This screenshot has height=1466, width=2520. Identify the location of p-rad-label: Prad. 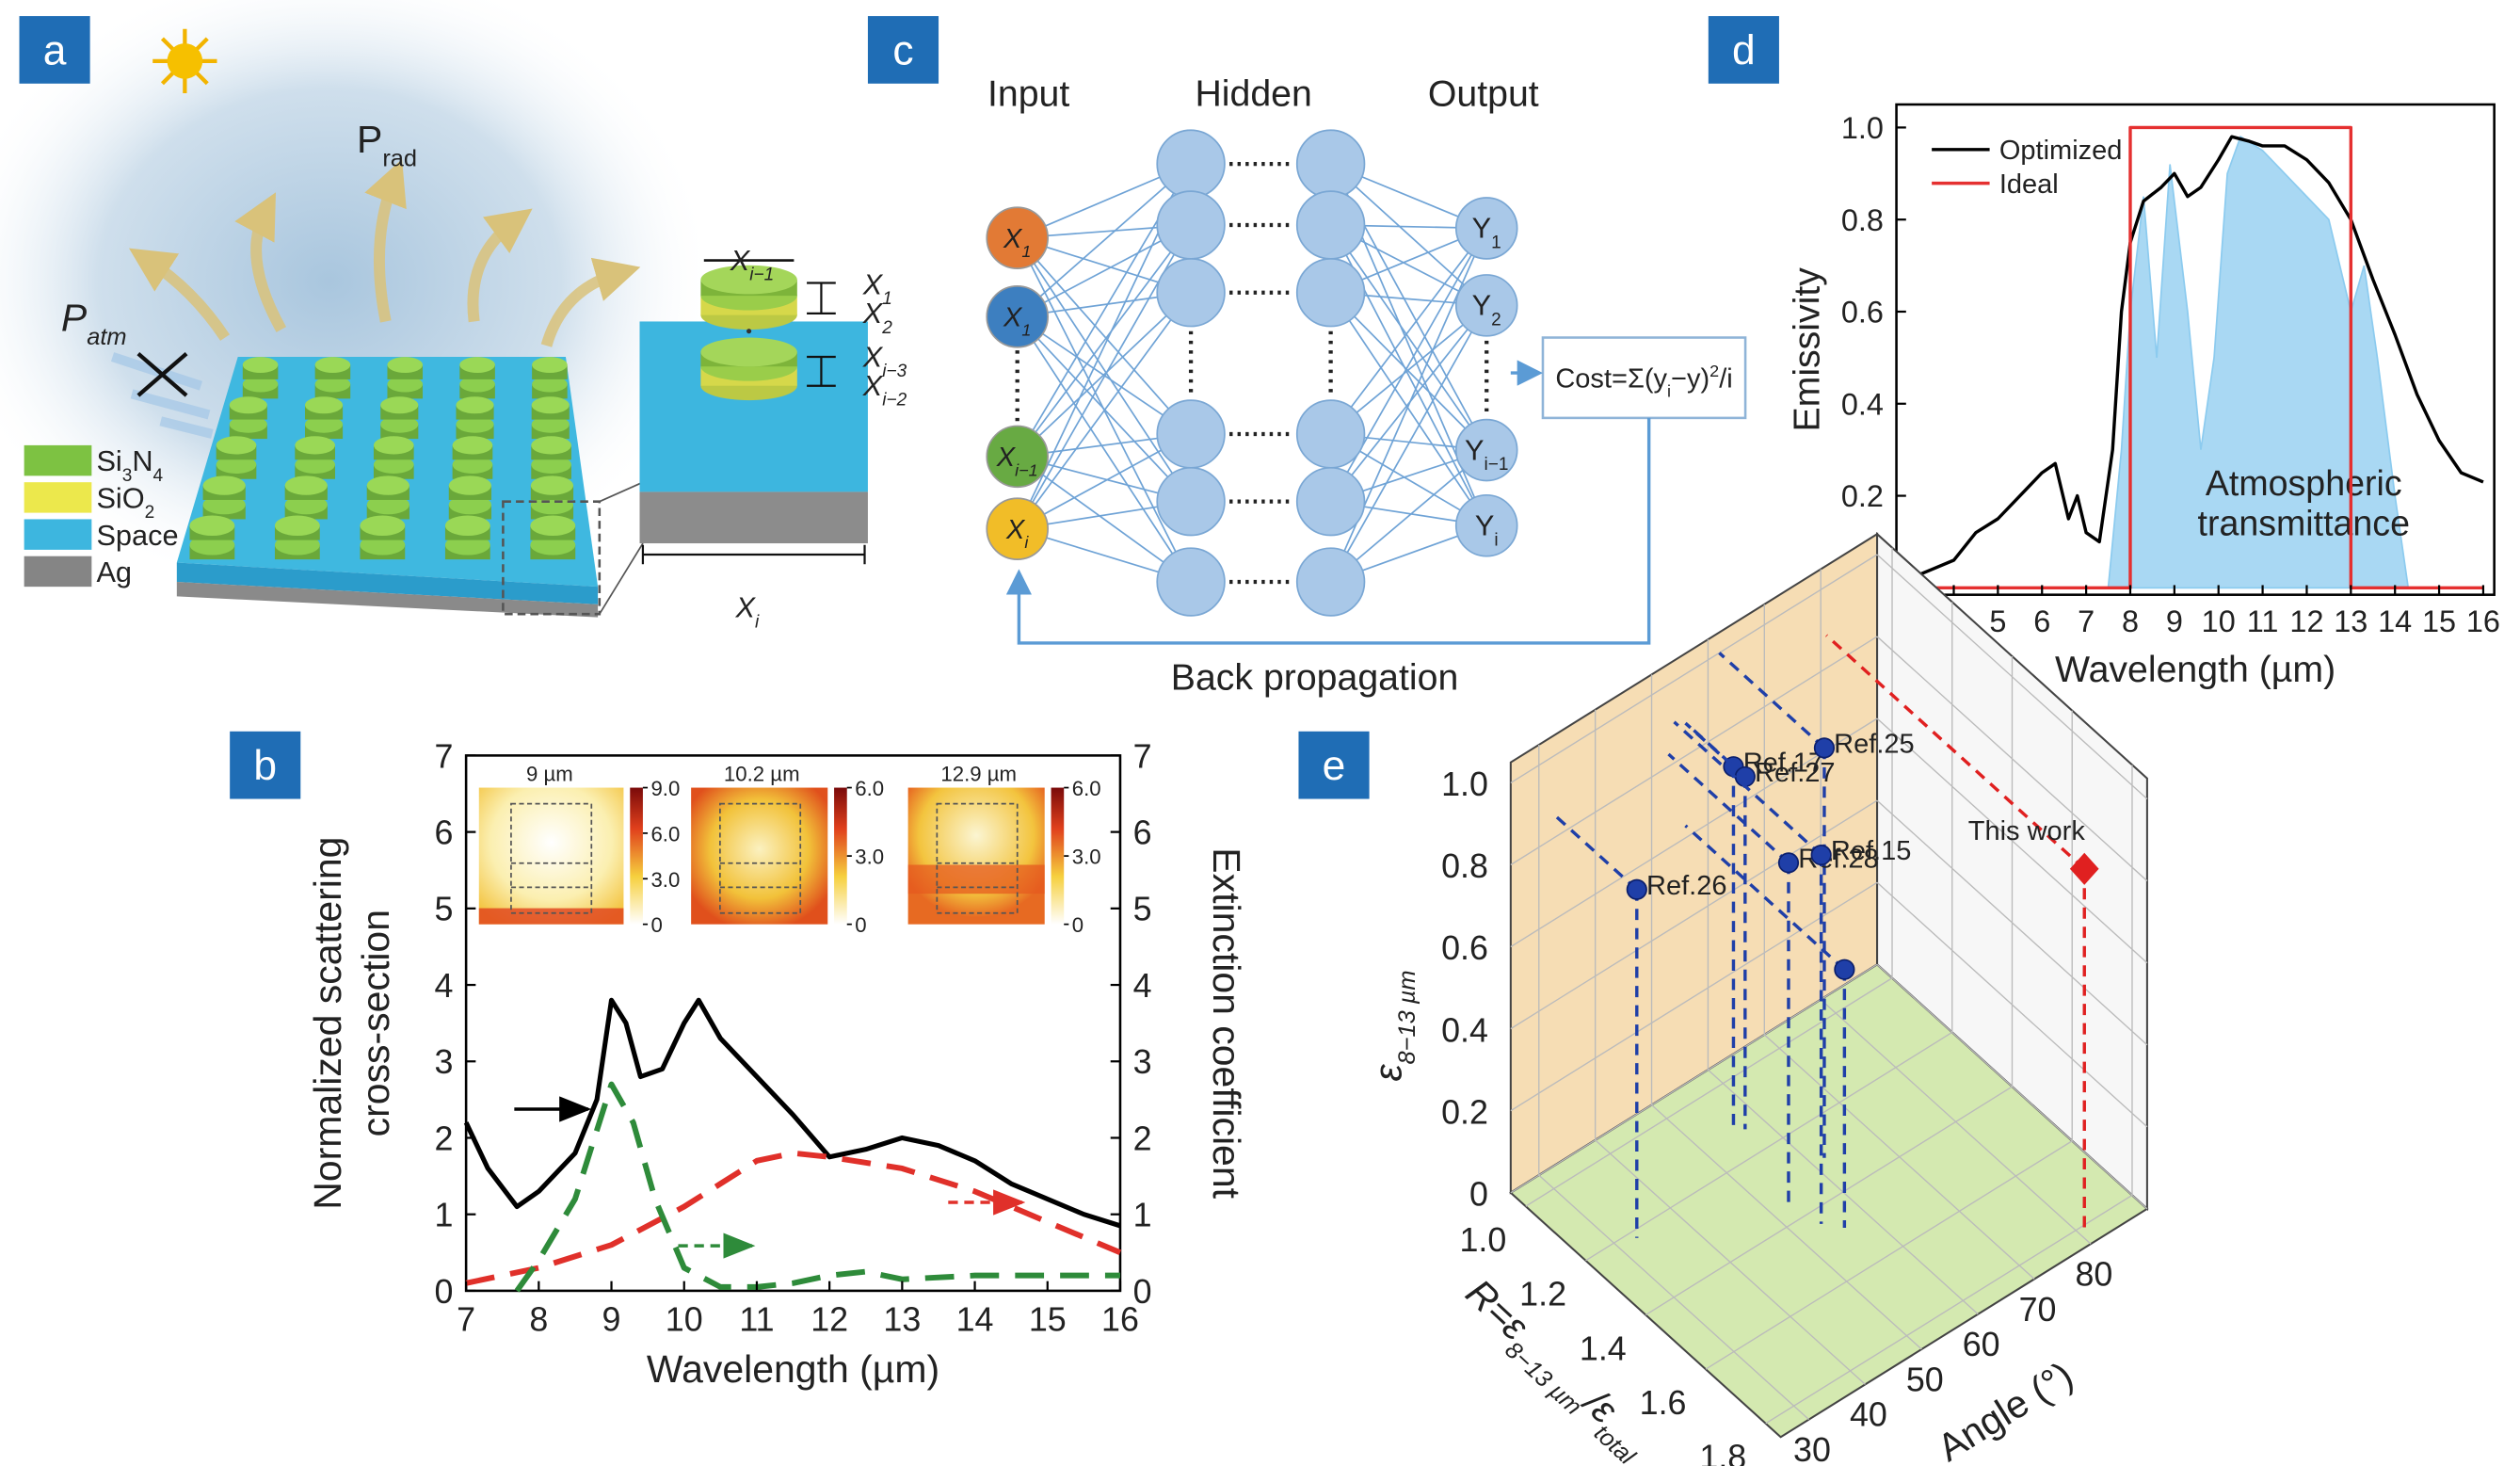
(387, 144).